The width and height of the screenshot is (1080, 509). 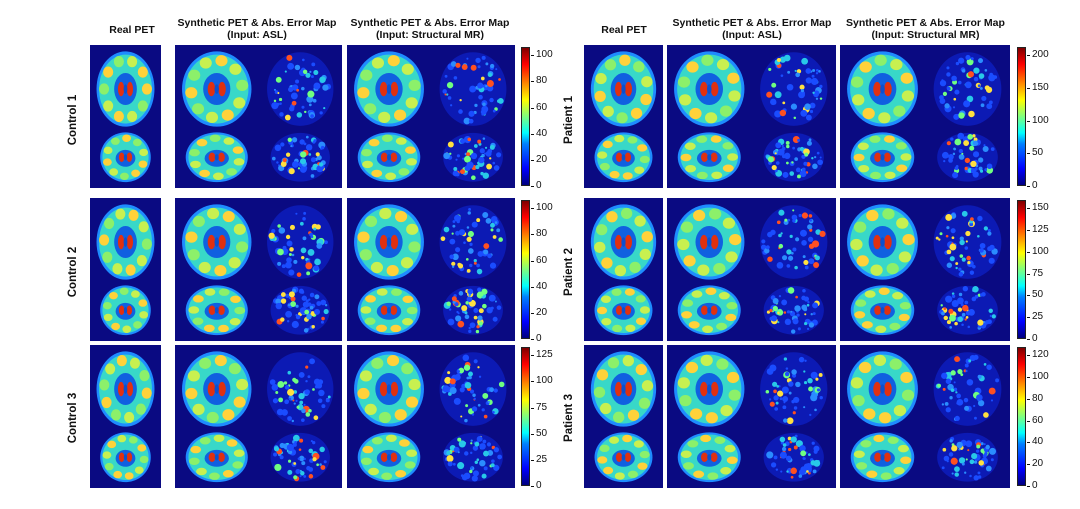 I want to click on synthetic-mr-patient-3-image, so click(x=924, y=417).